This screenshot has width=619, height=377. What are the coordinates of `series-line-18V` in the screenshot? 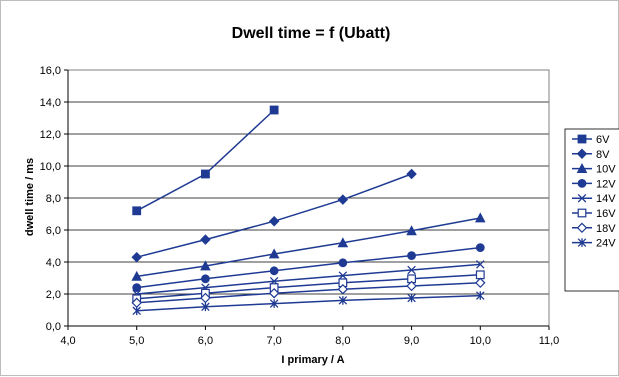 It's located at (308, 293).